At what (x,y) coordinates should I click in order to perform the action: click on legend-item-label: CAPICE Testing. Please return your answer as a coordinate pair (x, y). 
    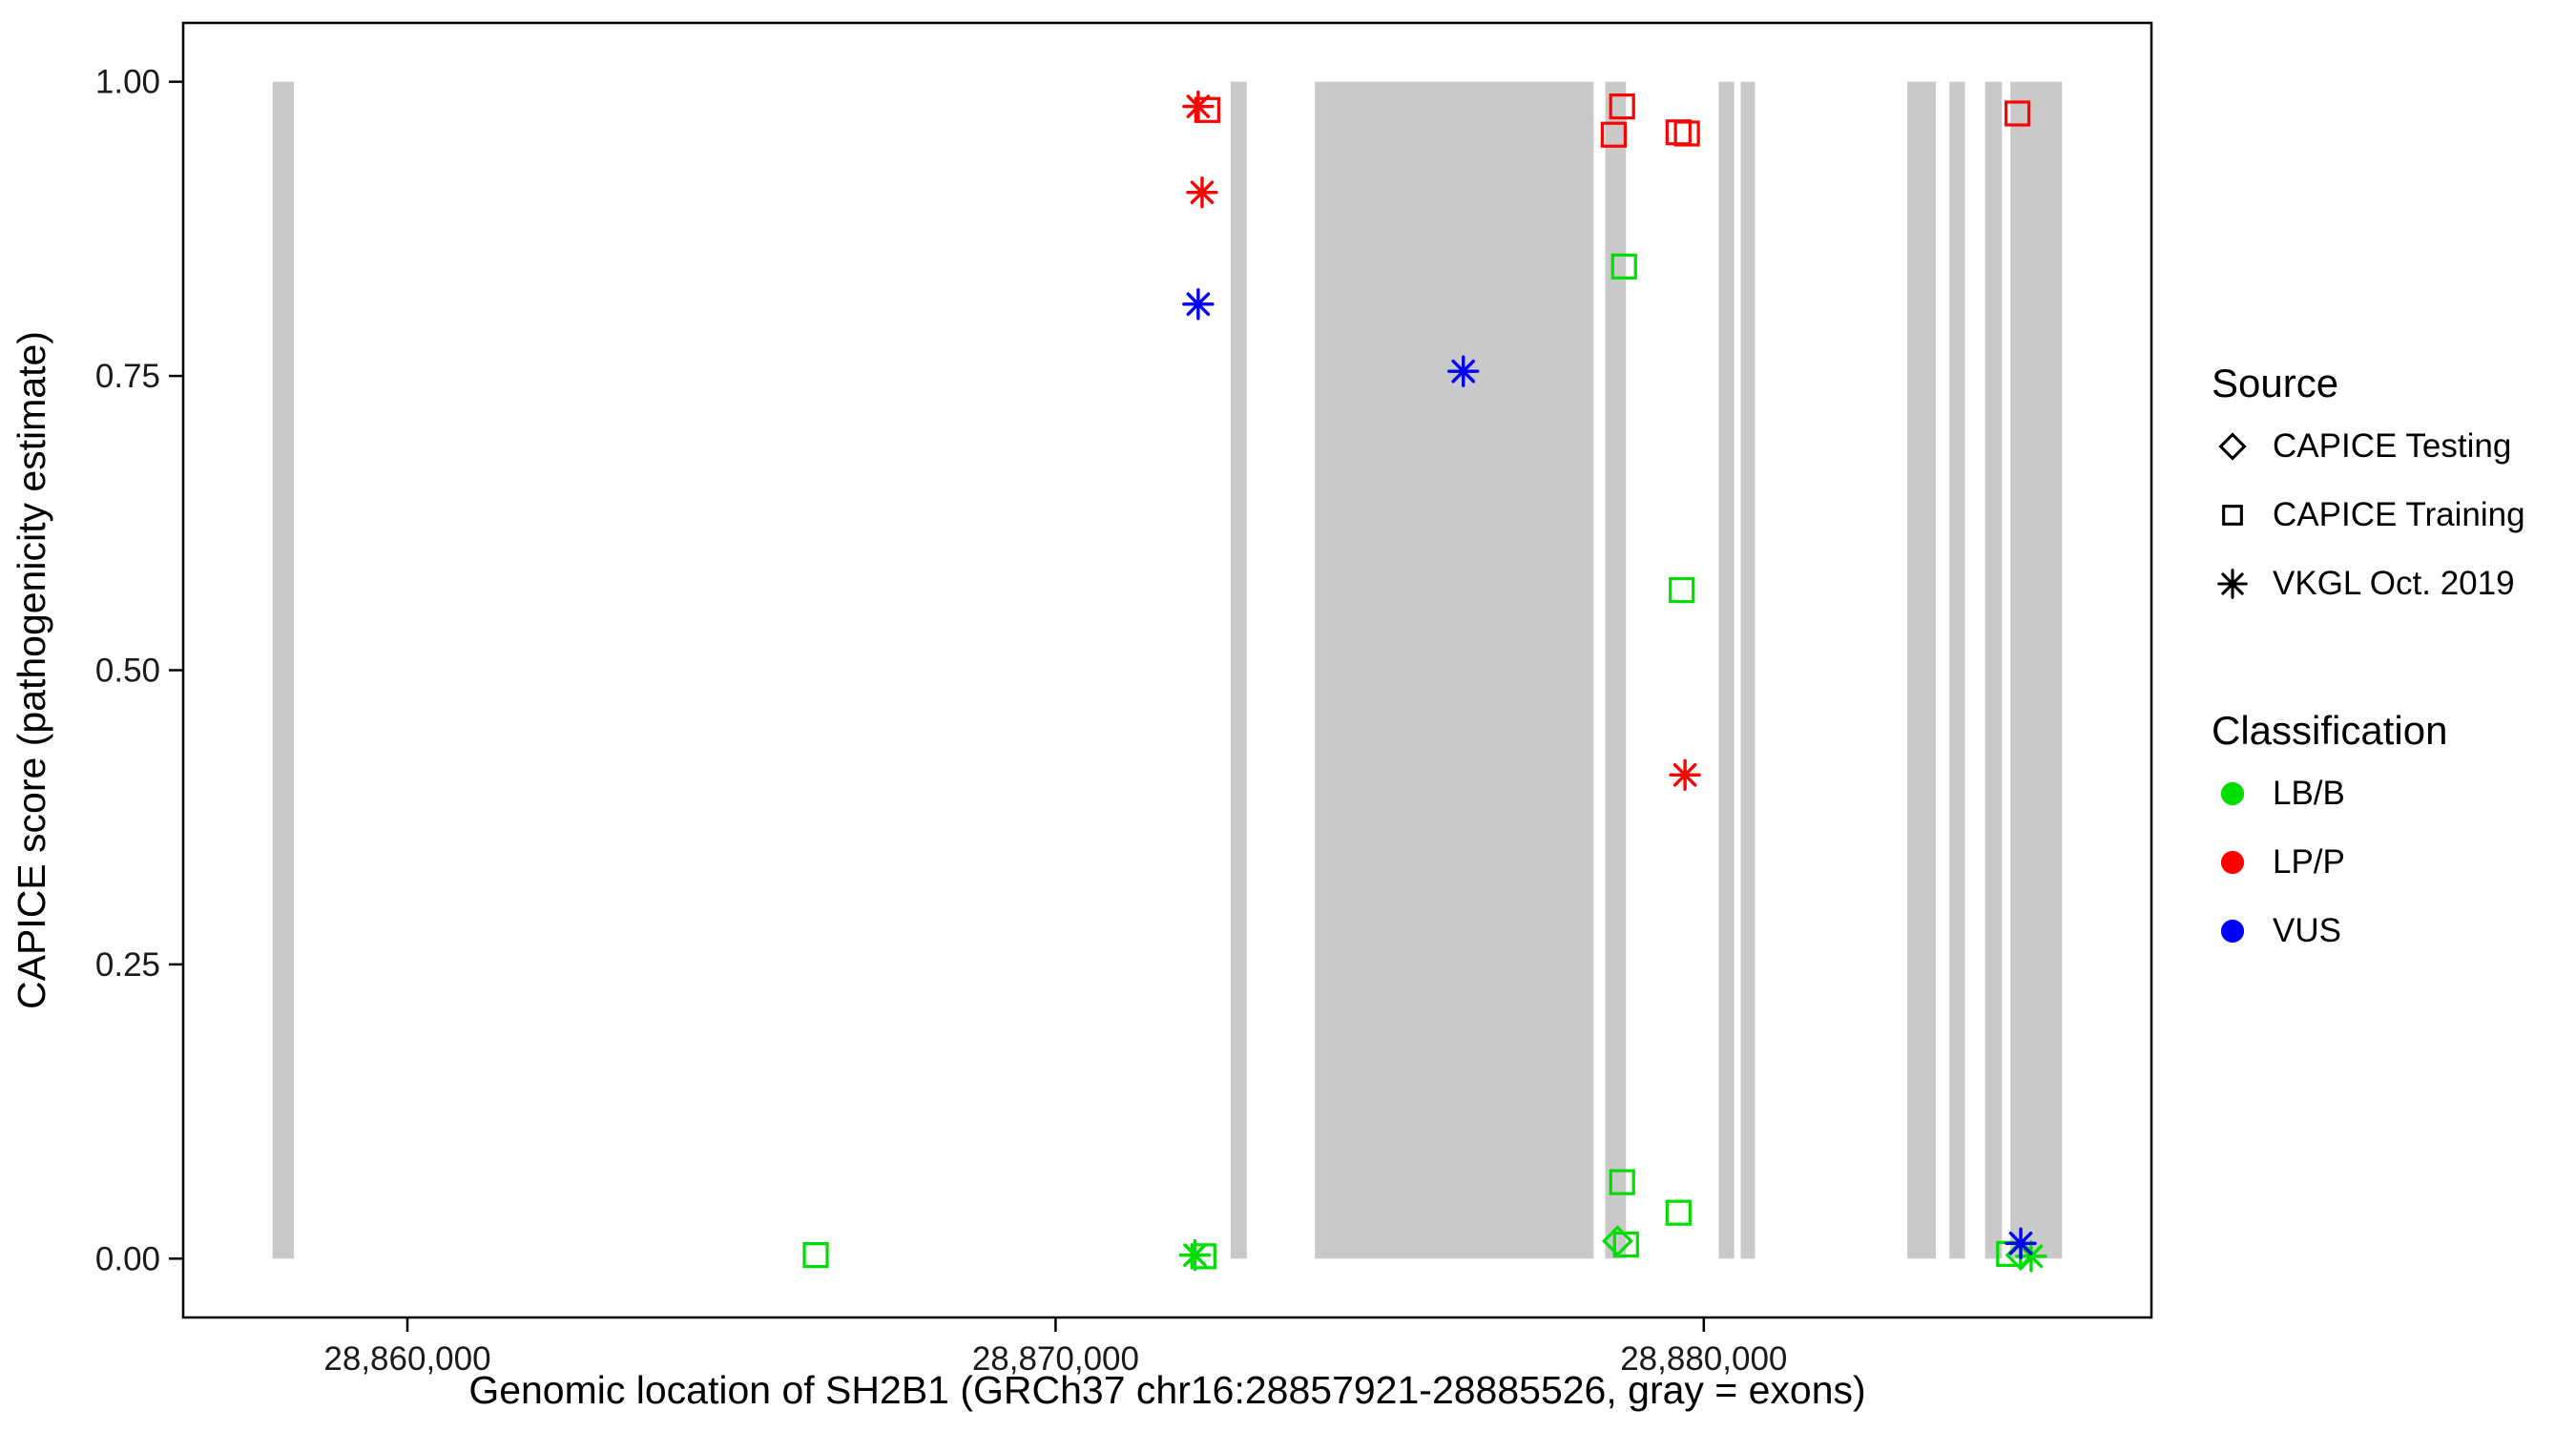
    Looking at the image, I should click on (2392, 446).